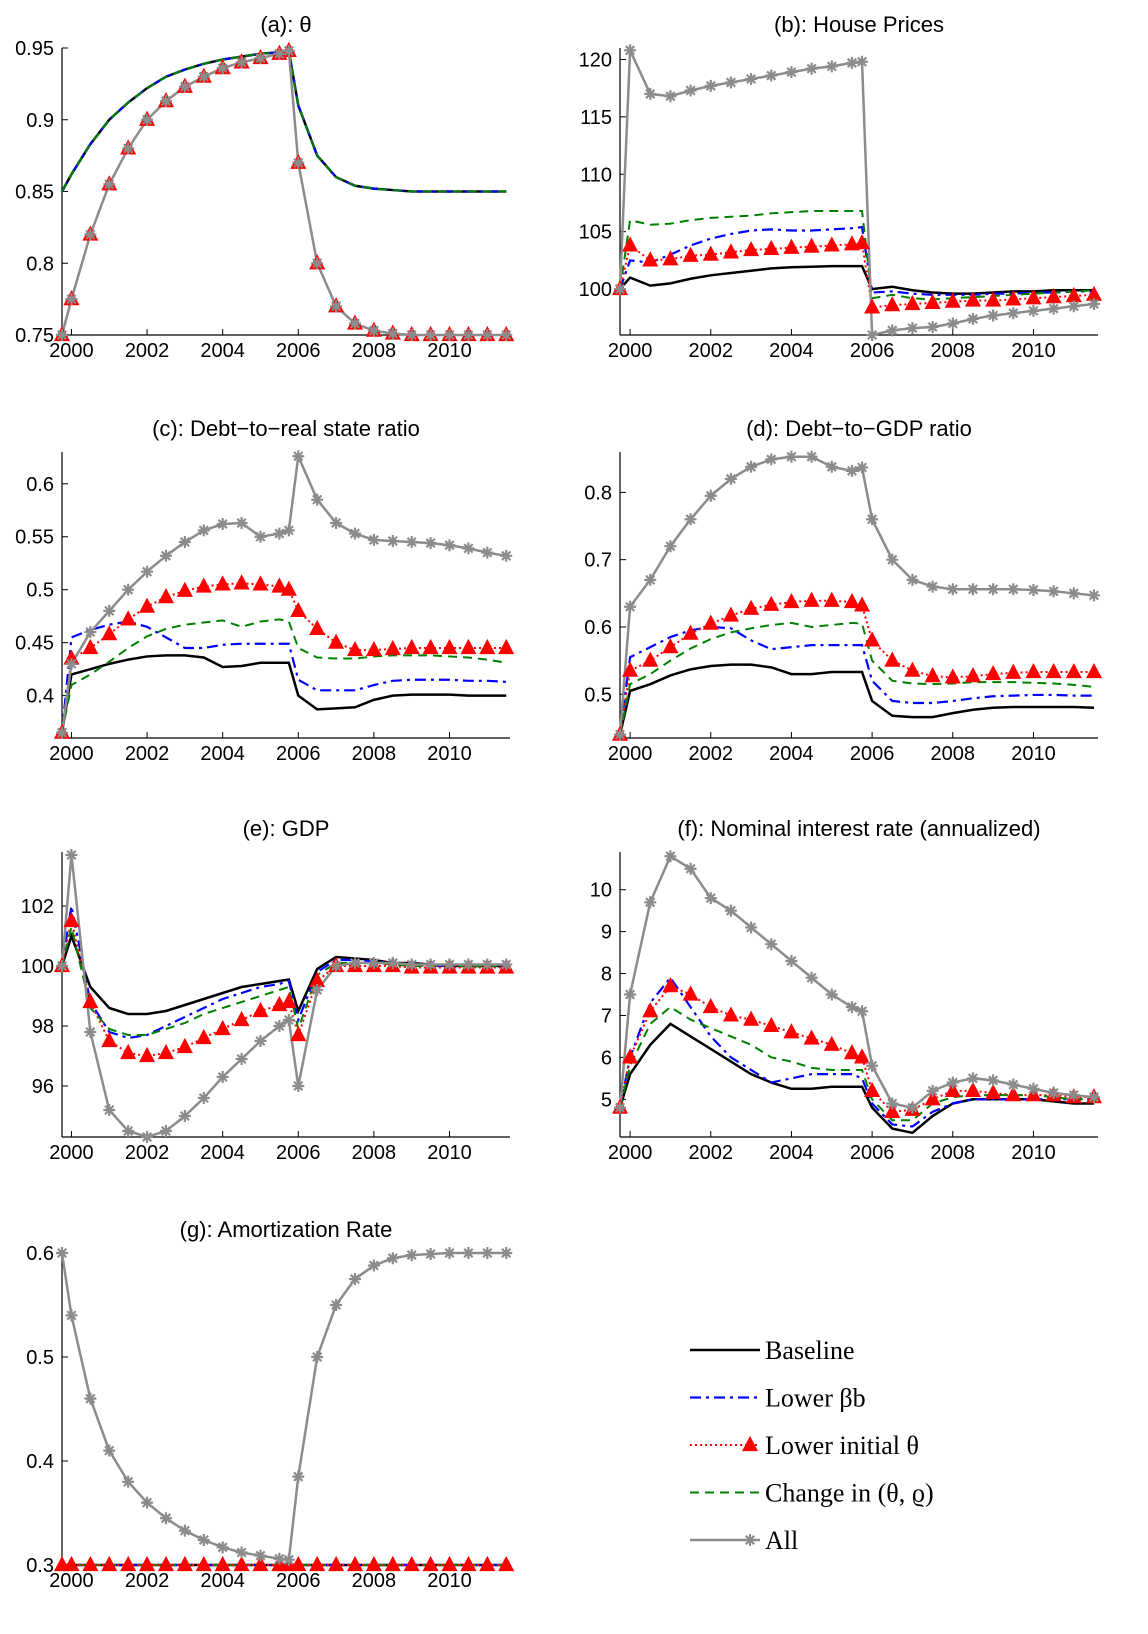 Image resolution: width=1148 pixels, height=1634 pixels. Describe the element at coordinates (595, 233) in the screenshot. I see `y-tick-label: 105` at that location.